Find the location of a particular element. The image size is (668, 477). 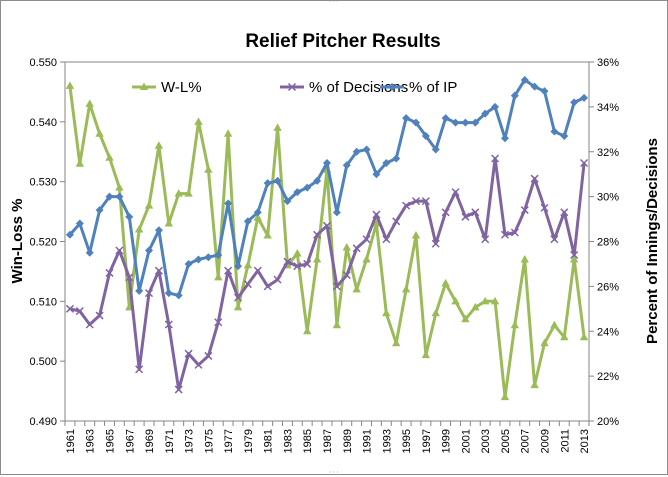

x-tick-label: 2009 is located at coordinates (546, 441).